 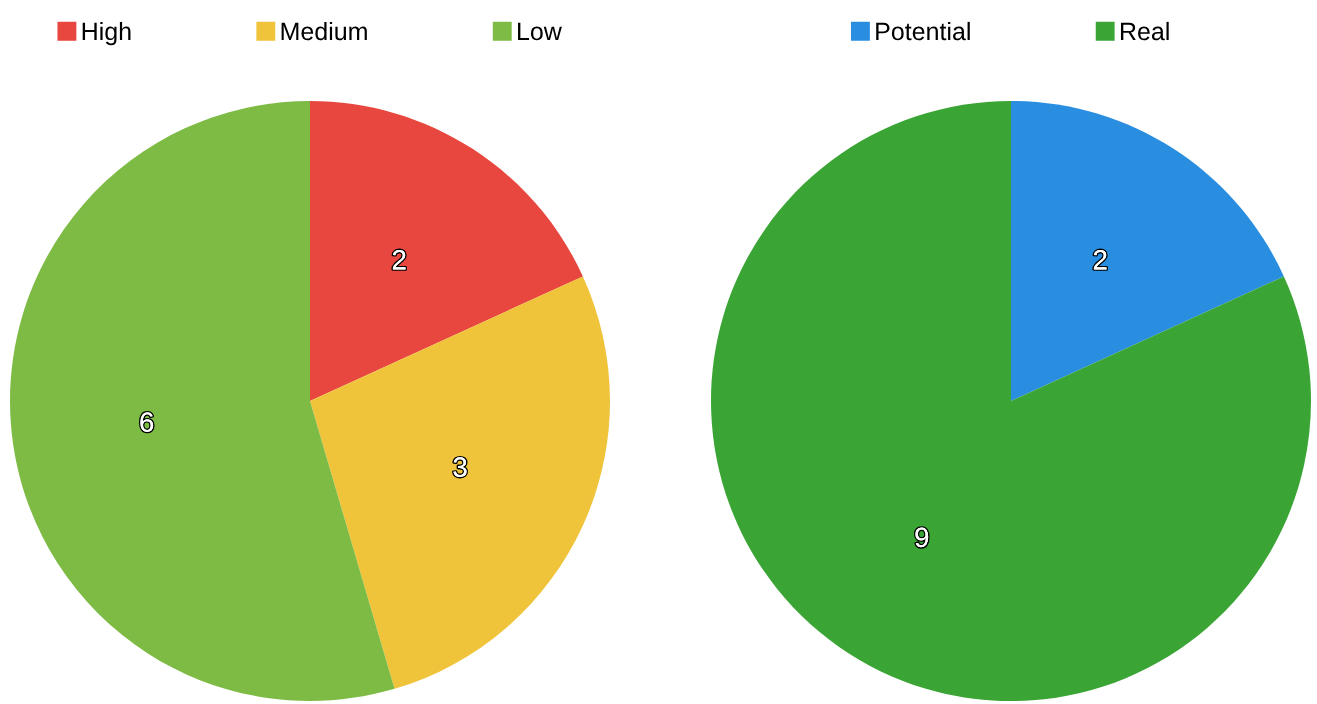 What do you see at coordinates (1144, 31) in the screenshot?
I see `legend-label: Real` at bounding box center [1144, 31].